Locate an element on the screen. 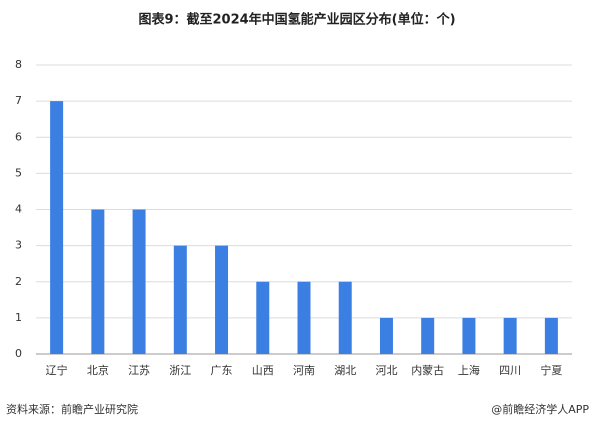  y-tick-label: 6 is located at coordinates (18, 136).